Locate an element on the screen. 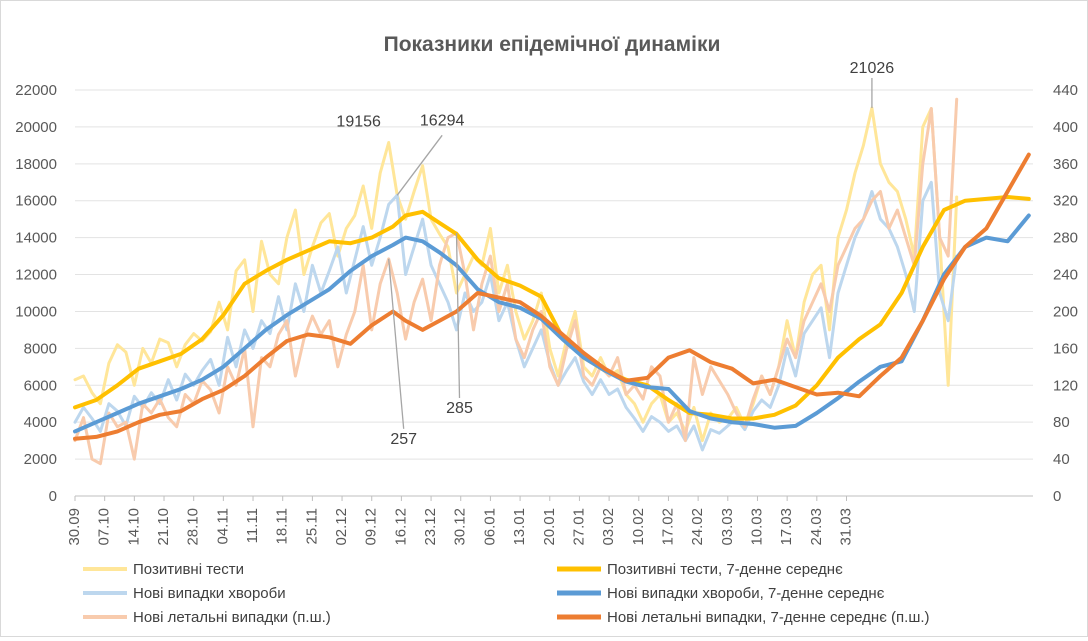 This screenshot has height=641, width=1088. legend-label: Нові летальні випадки (п.ш.) is located at coordinates (232, 617).